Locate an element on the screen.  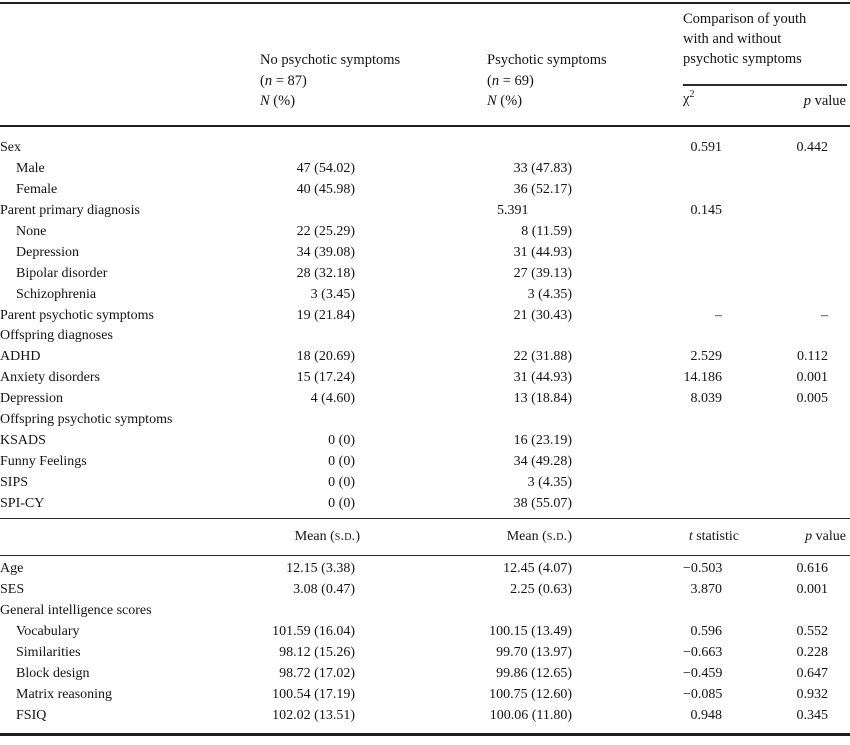
cell-statistic-value: 0.596 is located at coordinates (706, 632).